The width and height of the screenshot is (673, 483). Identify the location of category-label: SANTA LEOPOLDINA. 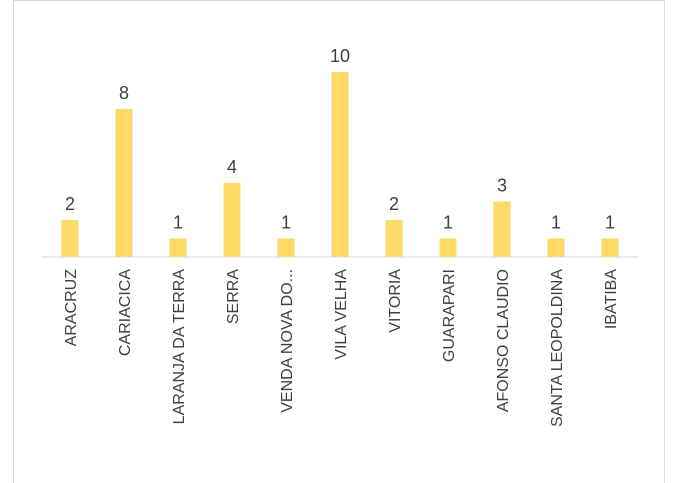
(557, 348).